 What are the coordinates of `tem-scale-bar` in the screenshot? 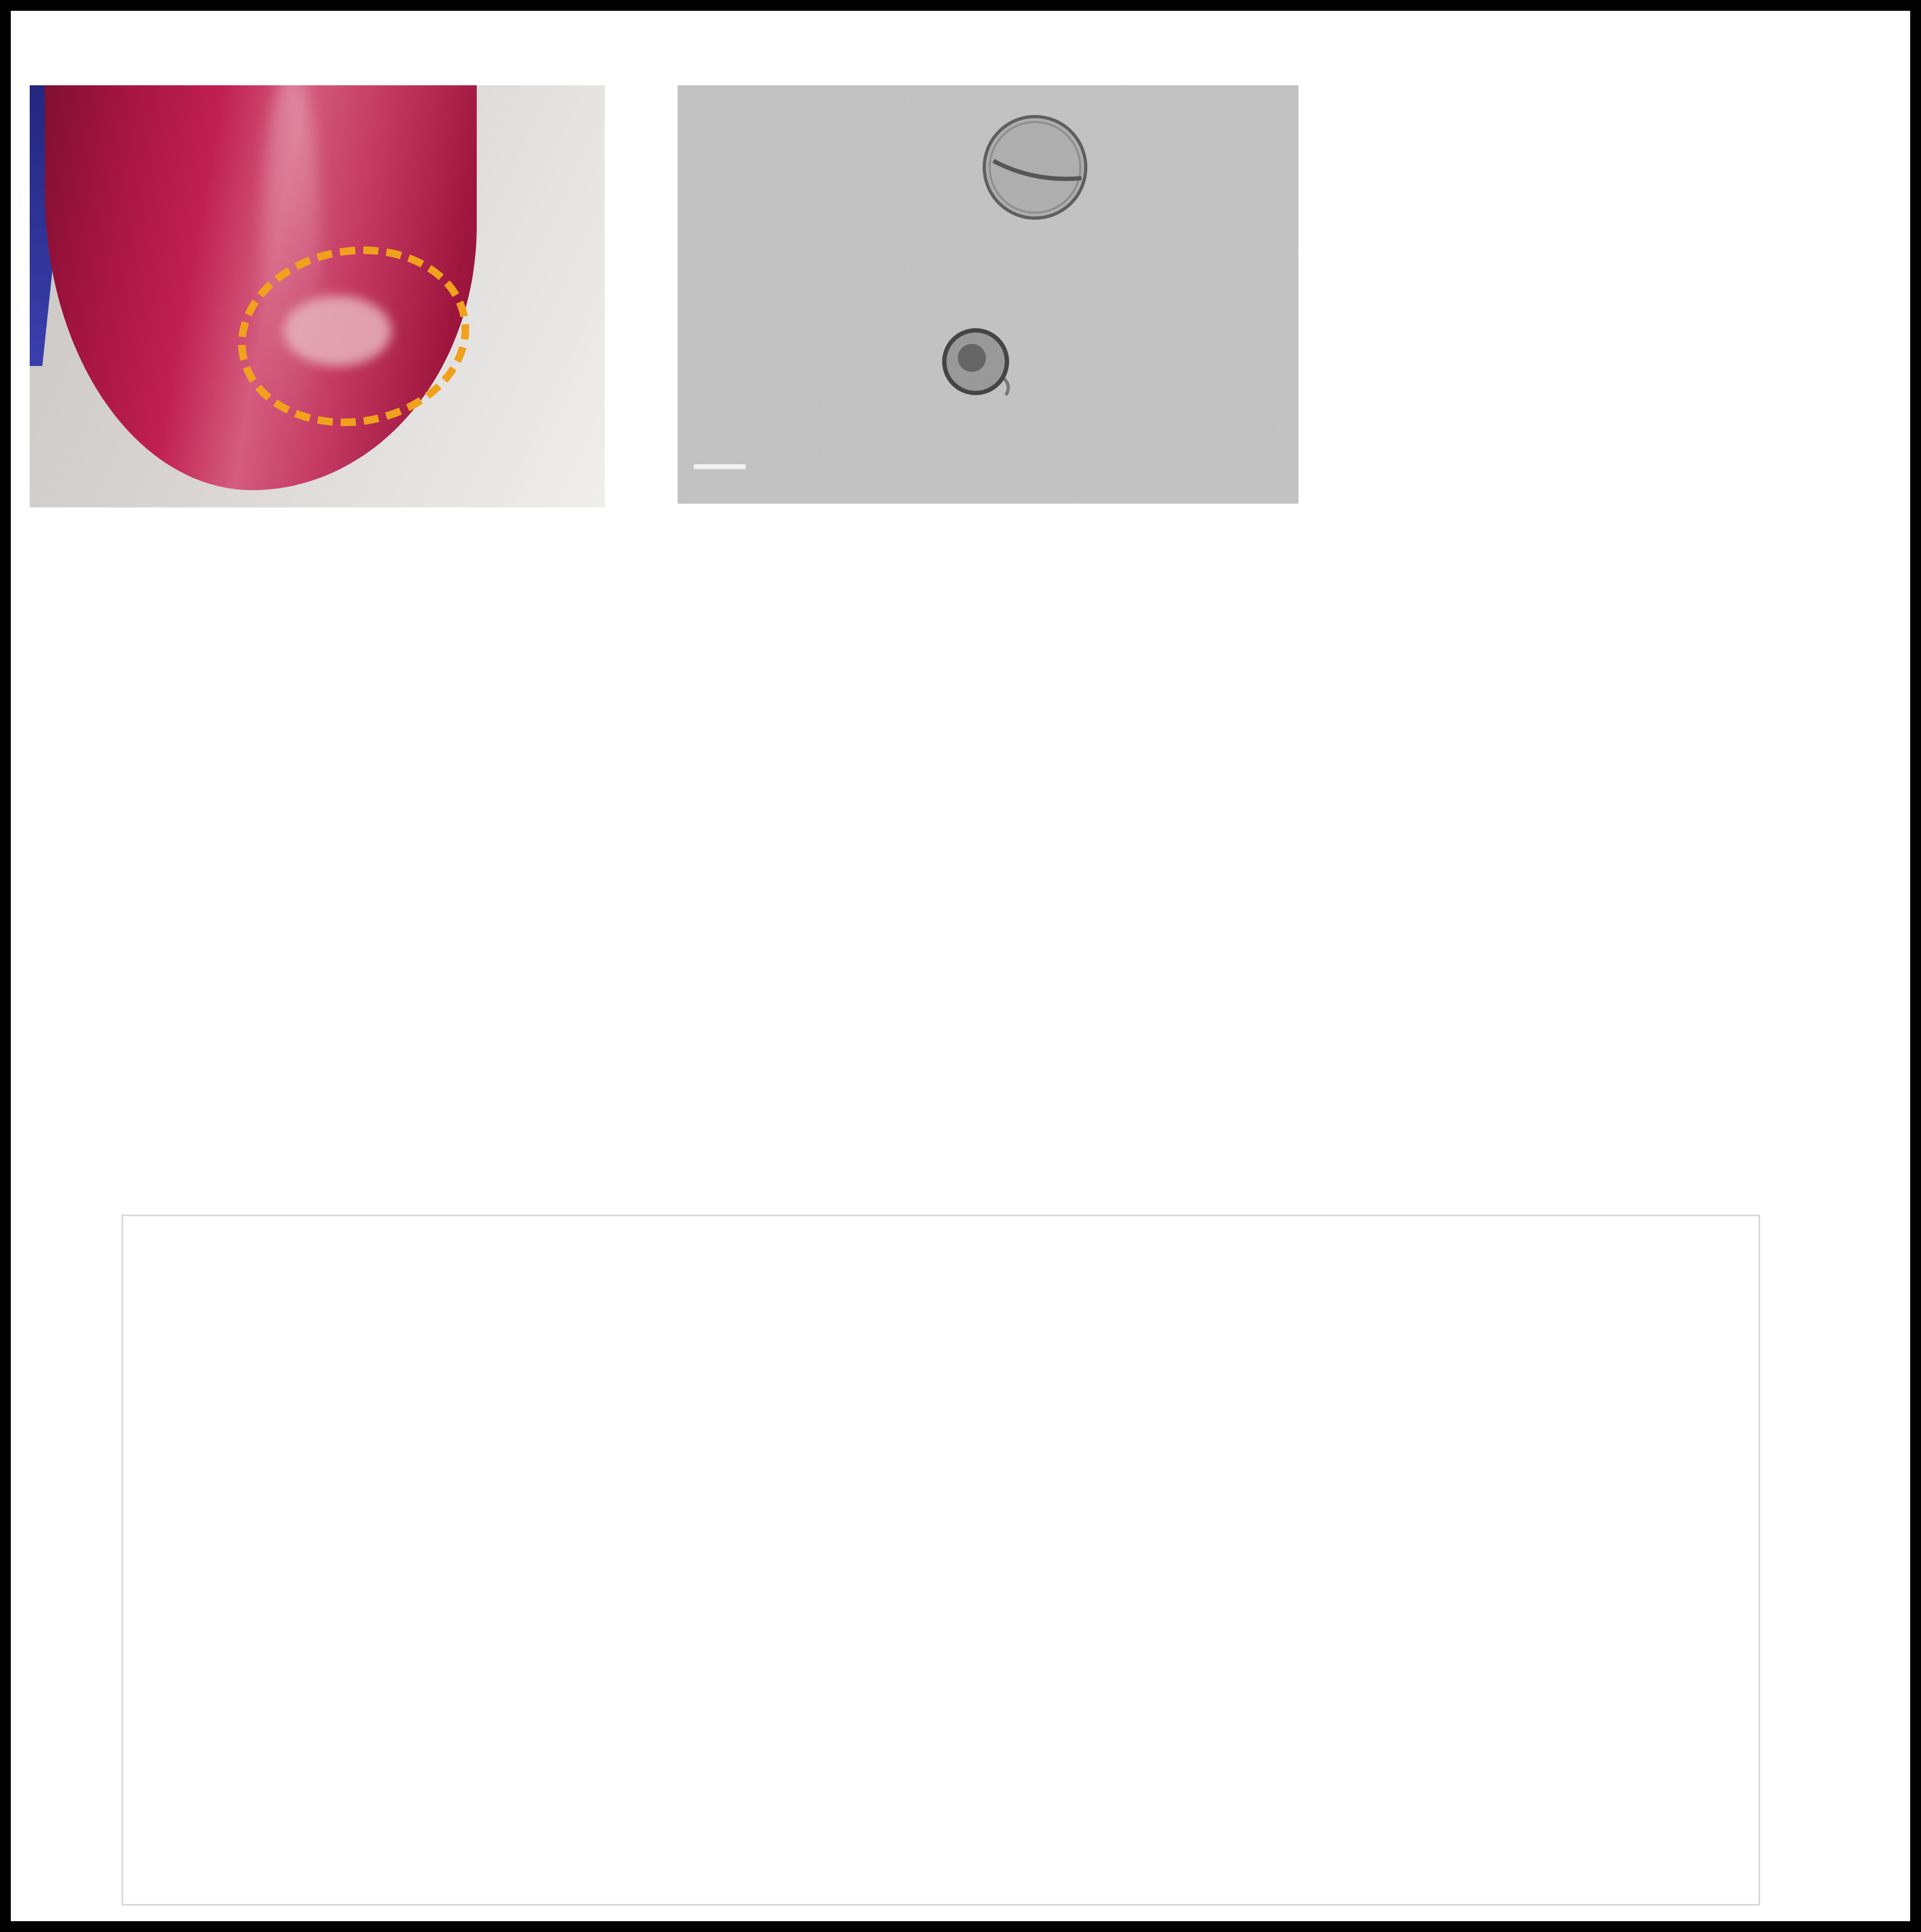 It's located at (720, 466).